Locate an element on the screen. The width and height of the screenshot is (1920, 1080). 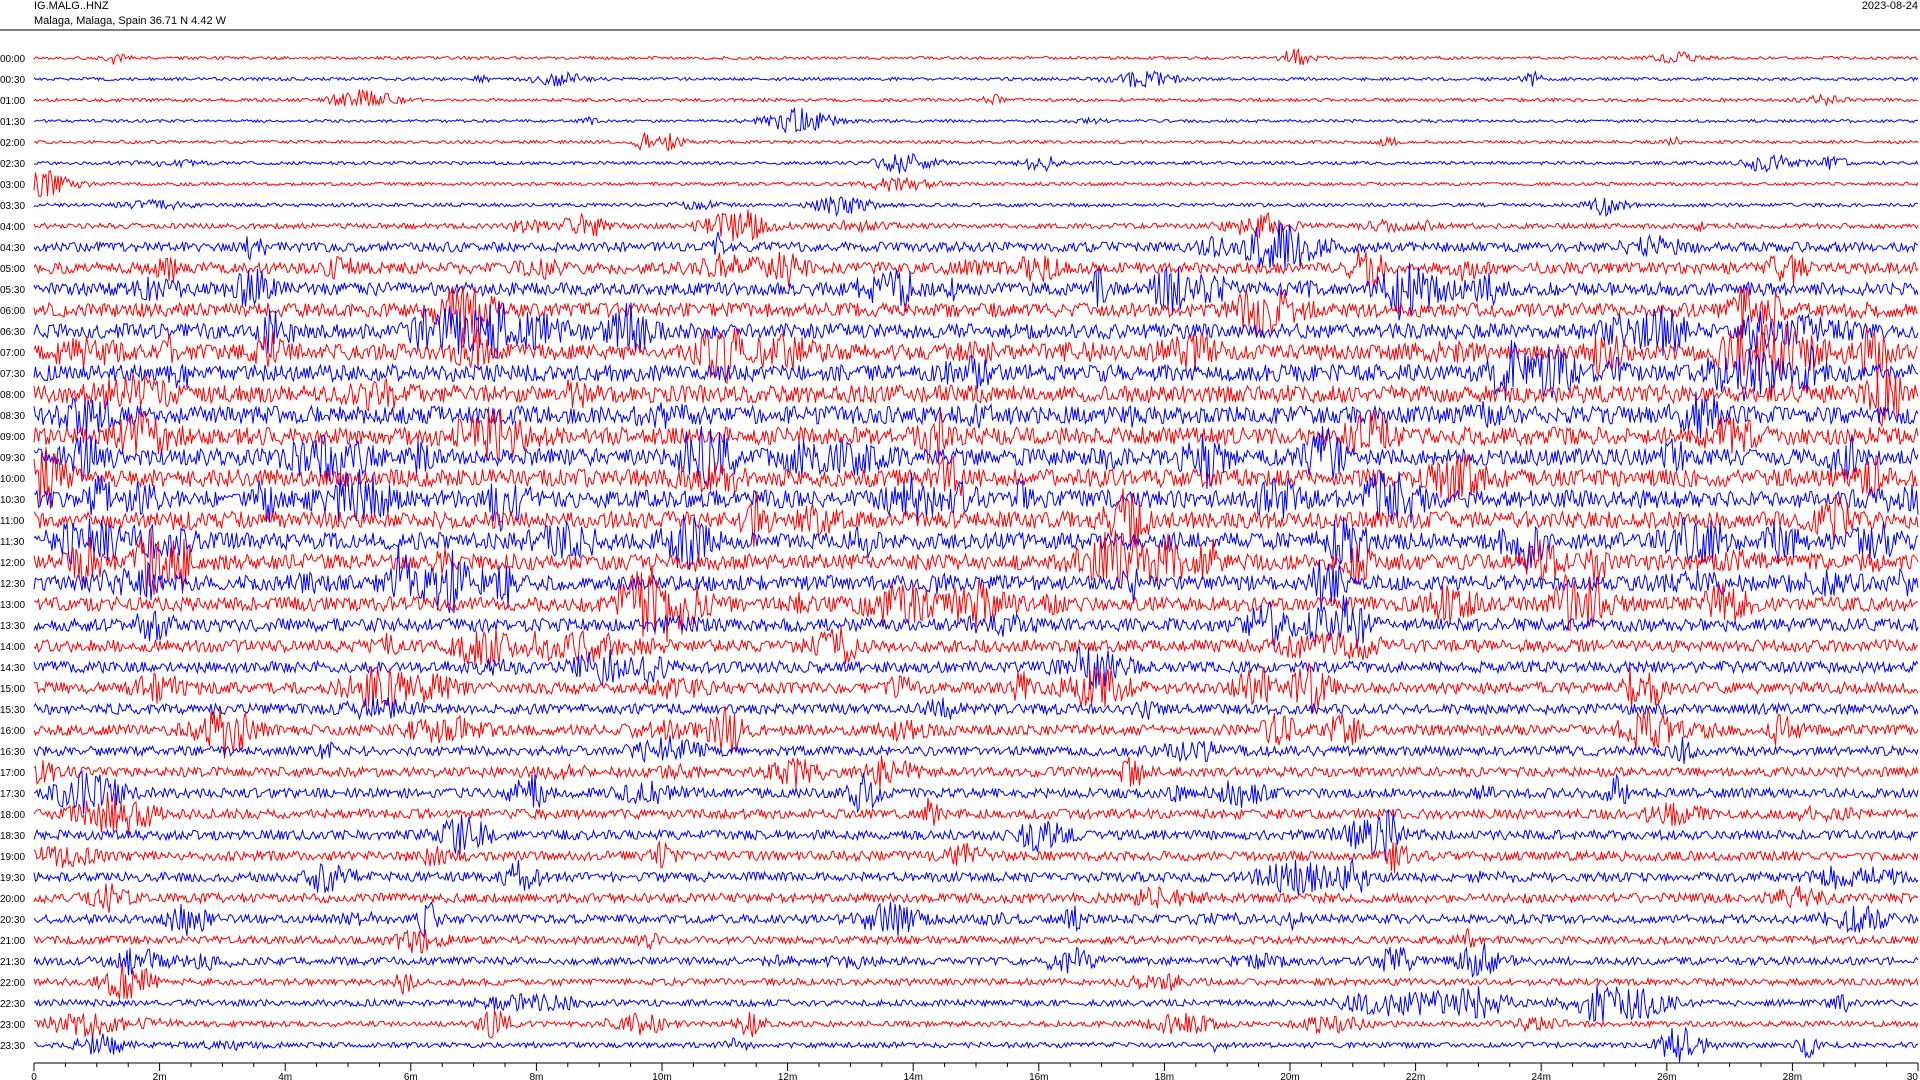
row-label: 12:00 is located at coordinates (12, 563).